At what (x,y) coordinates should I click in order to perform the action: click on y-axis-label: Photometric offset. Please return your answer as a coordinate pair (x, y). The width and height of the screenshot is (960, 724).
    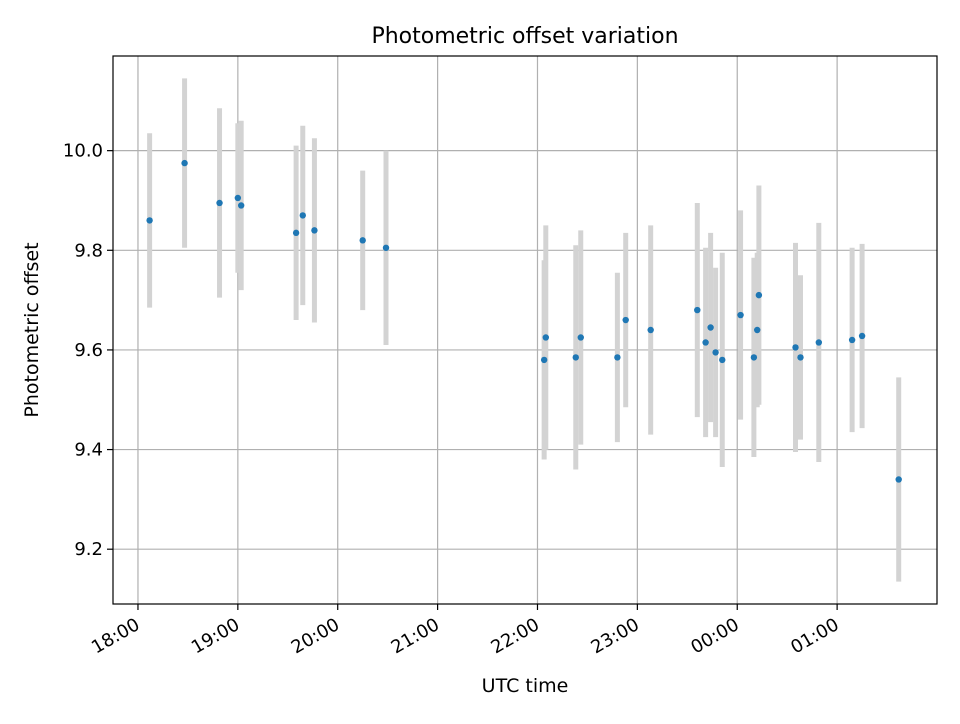
    Looking at the image, I should click on (32, 329).